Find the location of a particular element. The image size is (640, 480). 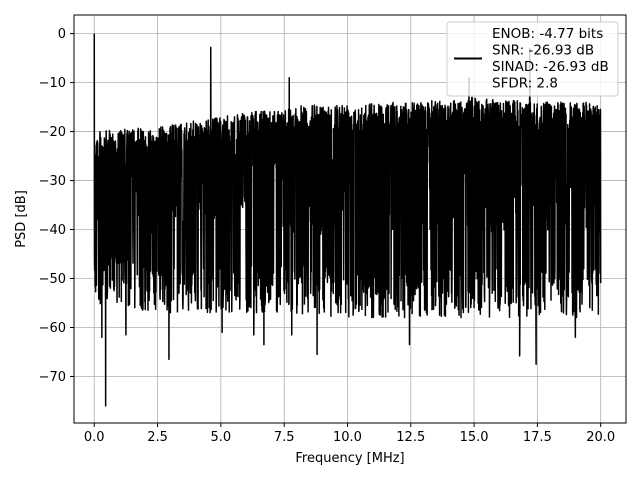

y-tick-label: −60 is located at coordinates (52, 328).